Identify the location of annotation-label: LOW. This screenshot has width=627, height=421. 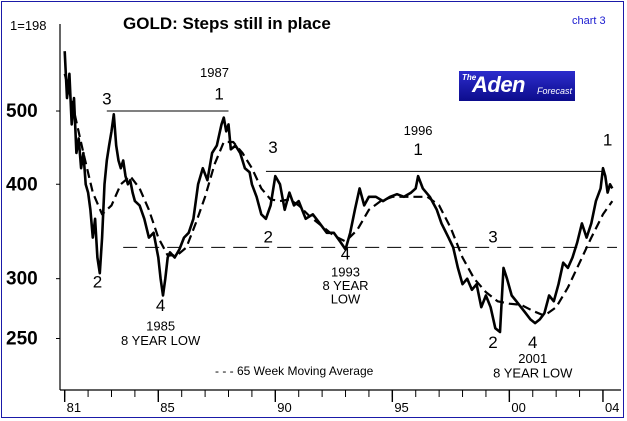
(346, 299).